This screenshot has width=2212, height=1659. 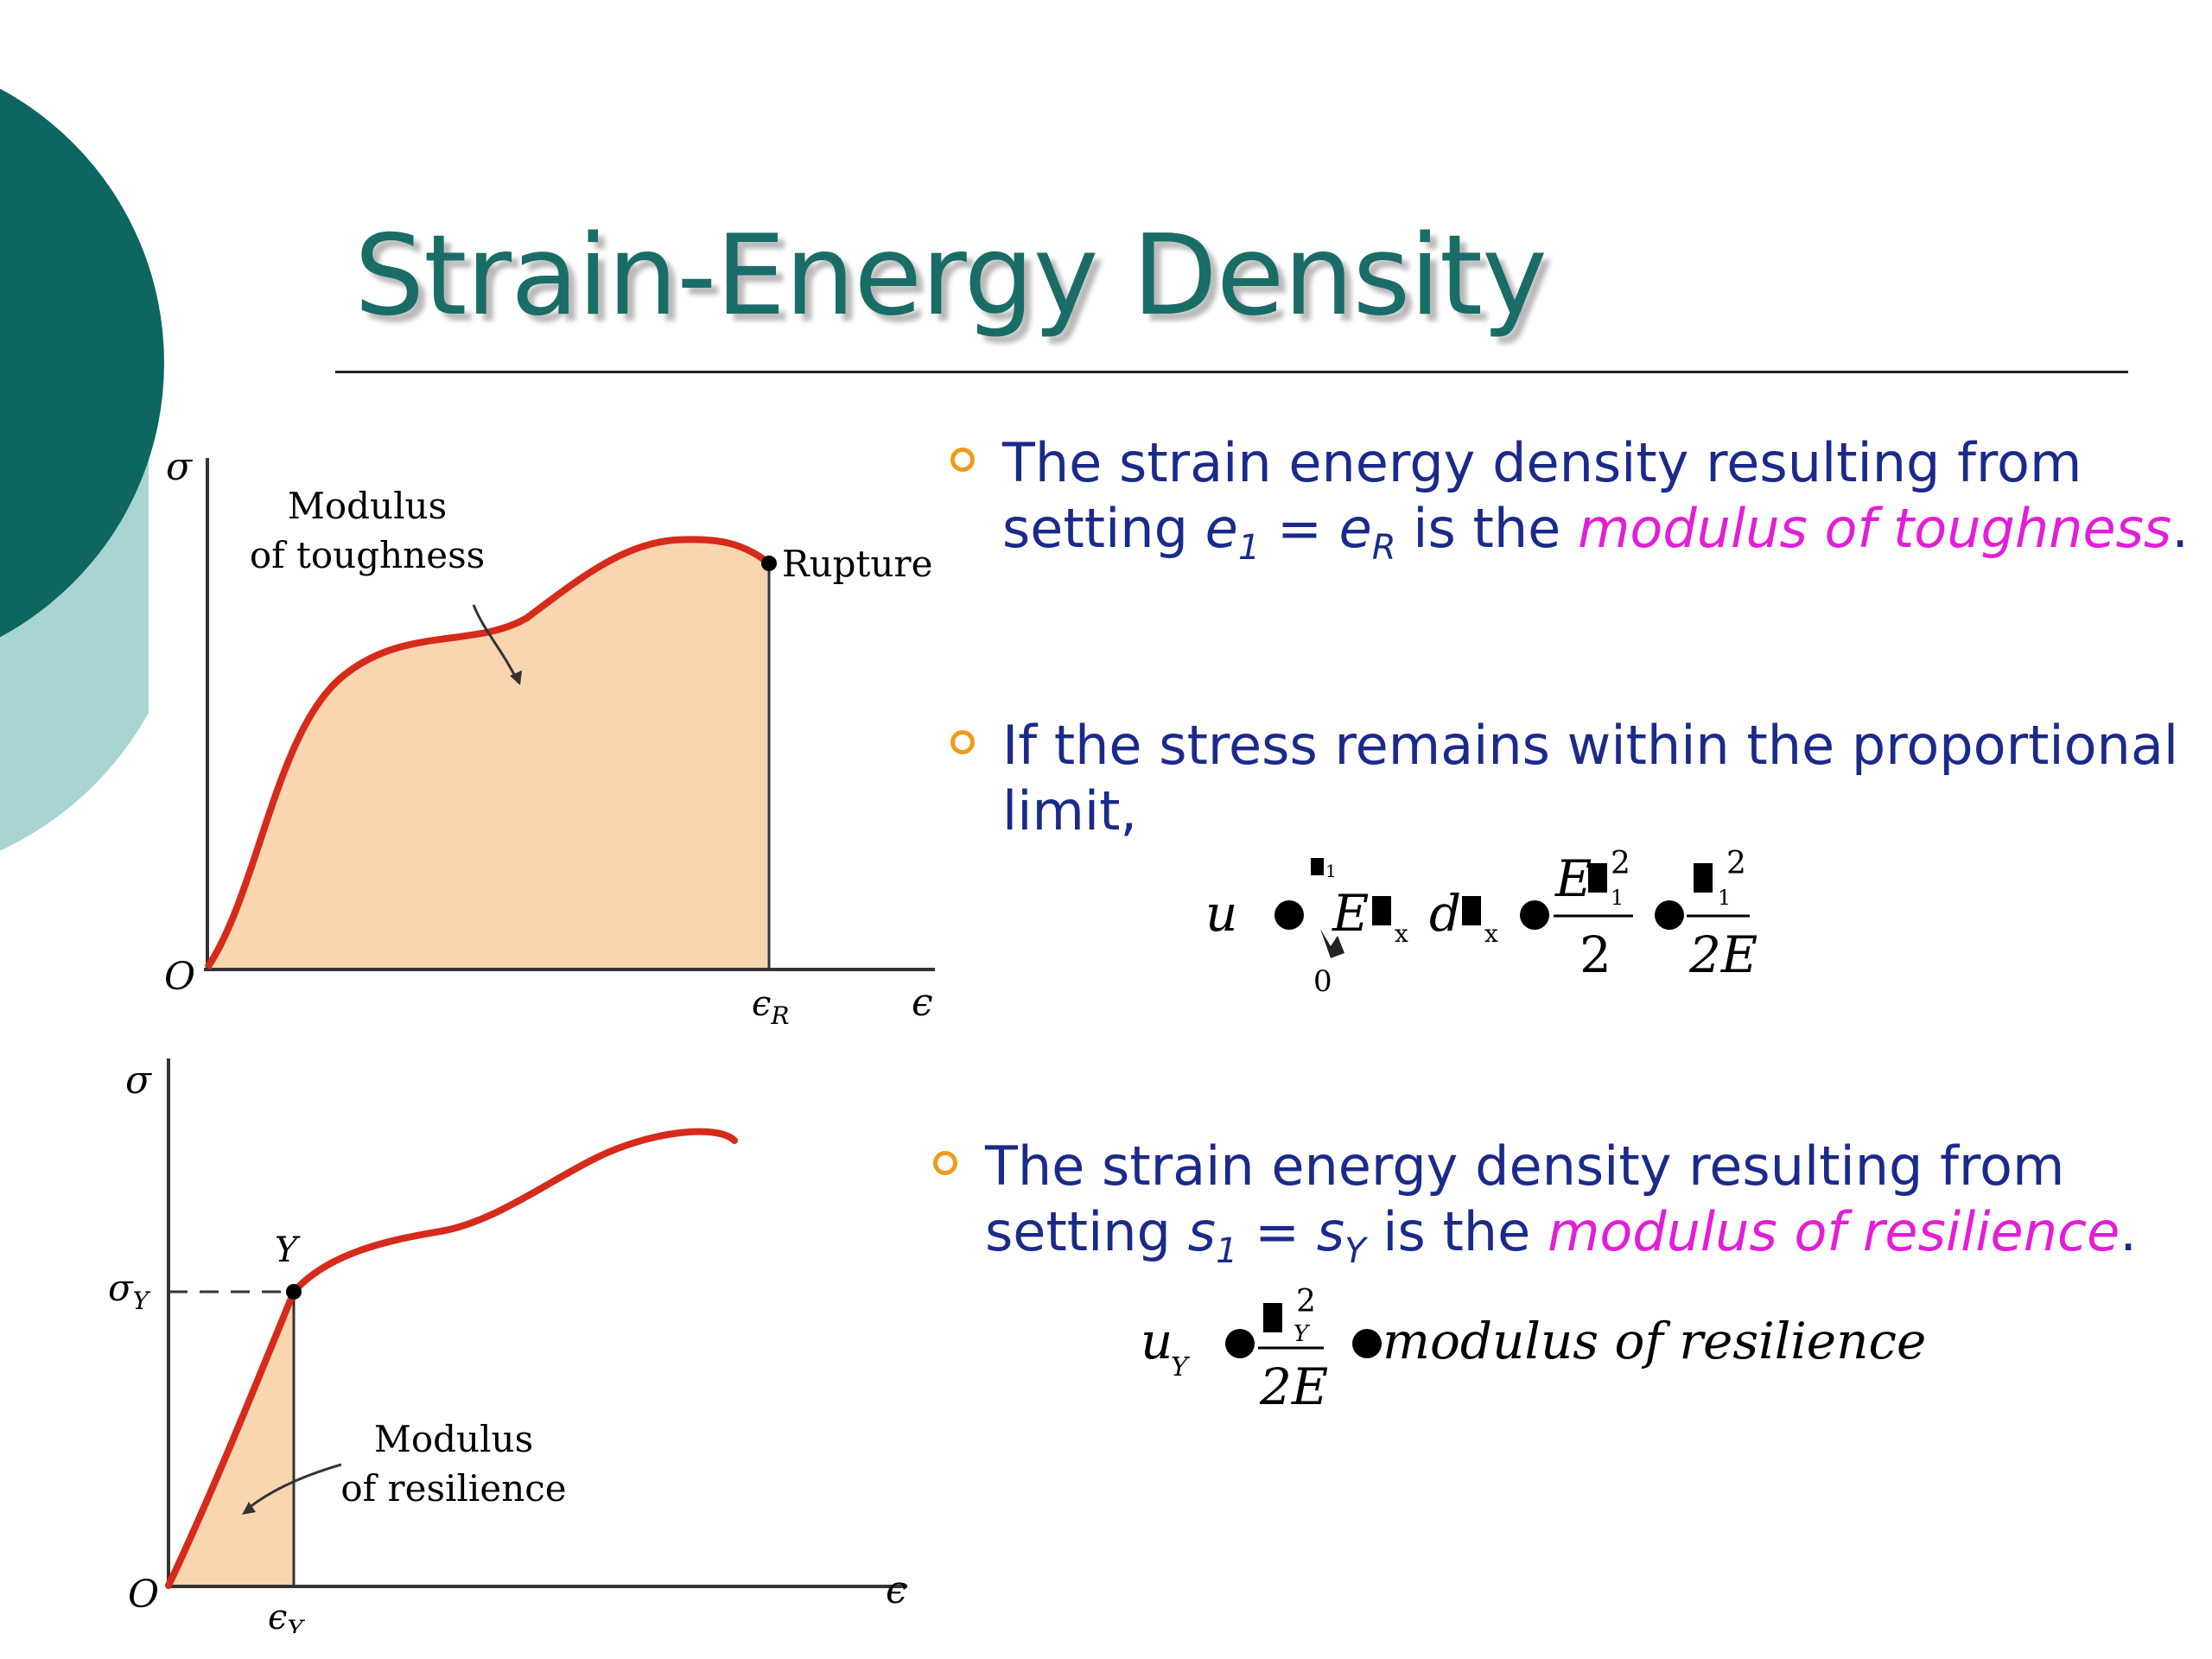 I want to click on resilience-chart: σ ϵ O σY ϵY Y Modulus of resilience, so click(x=507, y=1345).